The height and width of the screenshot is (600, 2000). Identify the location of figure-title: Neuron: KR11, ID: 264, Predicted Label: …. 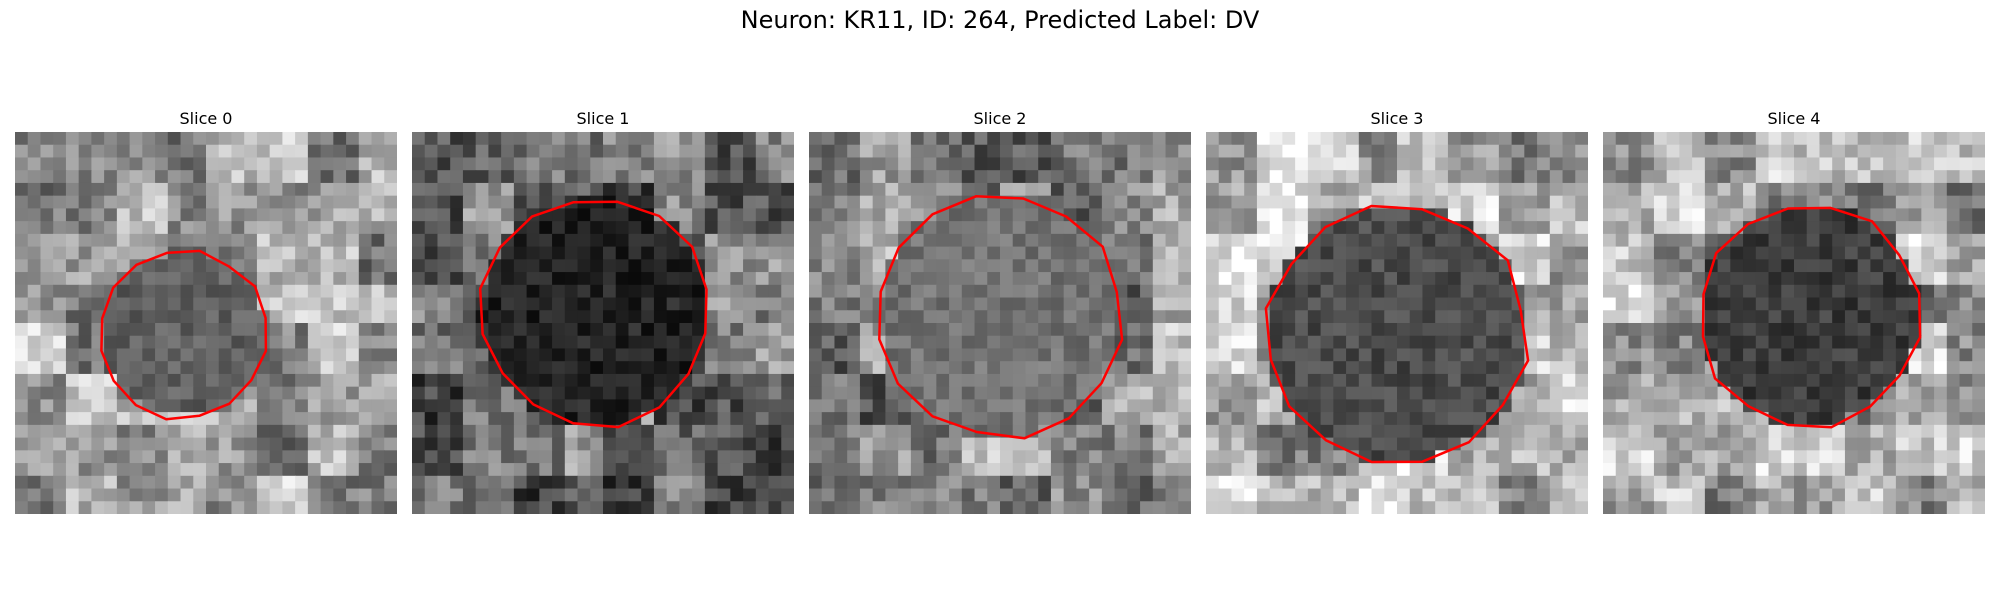
(1000, 20).